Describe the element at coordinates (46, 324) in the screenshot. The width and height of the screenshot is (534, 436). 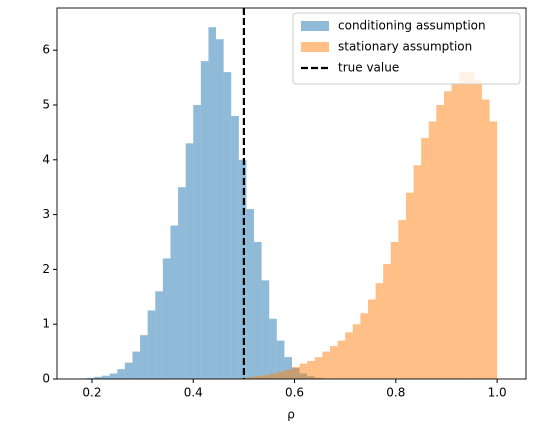
I see `y-tick-label: 1` at that location.